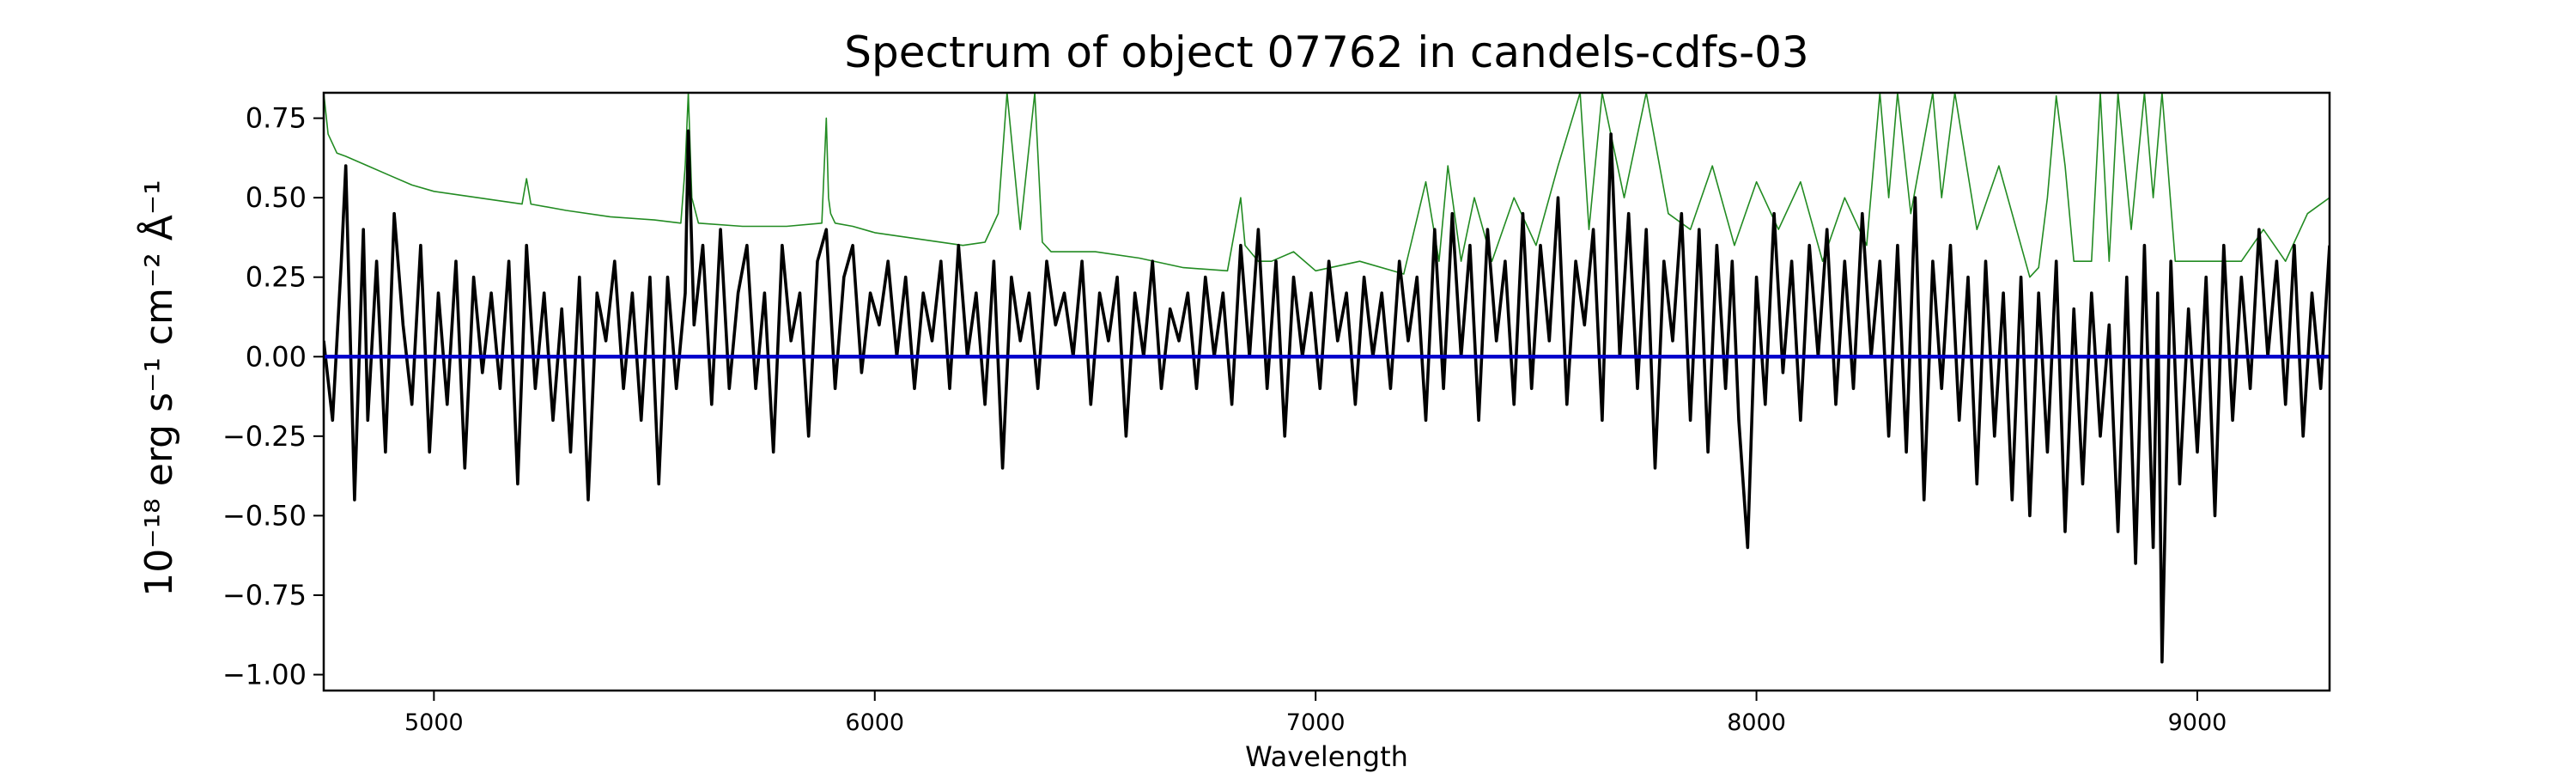  Describe the element at coordinates (1756, 722) in the screenshot. I see `x-tick-label: 8000` at that location.